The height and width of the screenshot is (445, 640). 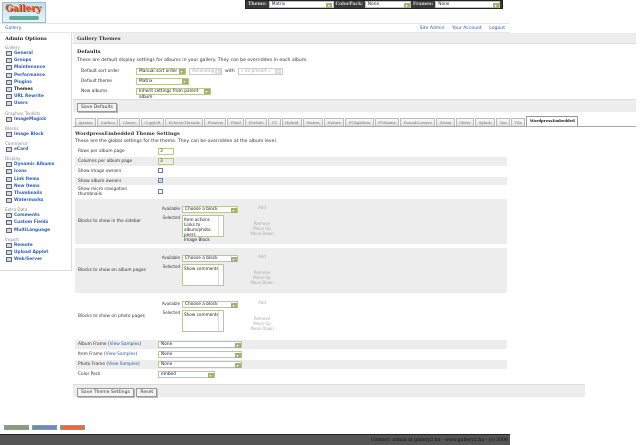 I want to click on sidebar-item-multilanguage: MultiLanguage, so click(x=35, y=230).